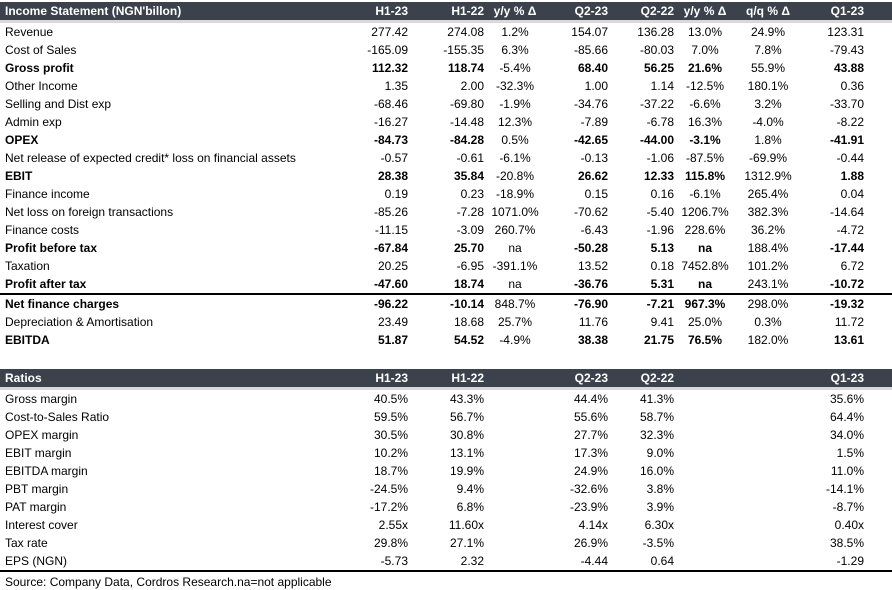 The image size is (892, 590). I want to click on cell-value: 21.6%, so click(705, 68).